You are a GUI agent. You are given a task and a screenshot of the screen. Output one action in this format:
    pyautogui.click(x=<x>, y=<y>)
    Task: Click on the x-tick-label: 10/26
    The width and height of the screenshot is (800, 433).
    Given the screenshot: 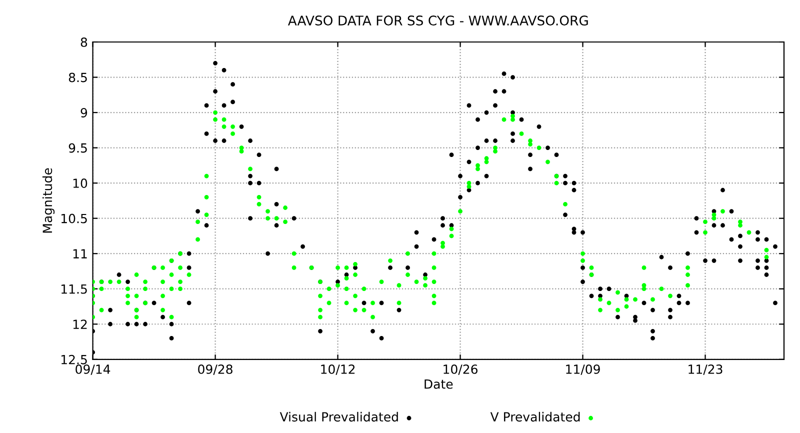 What is the action you would take?
    pyautogui.click(x=461, y=369)
    